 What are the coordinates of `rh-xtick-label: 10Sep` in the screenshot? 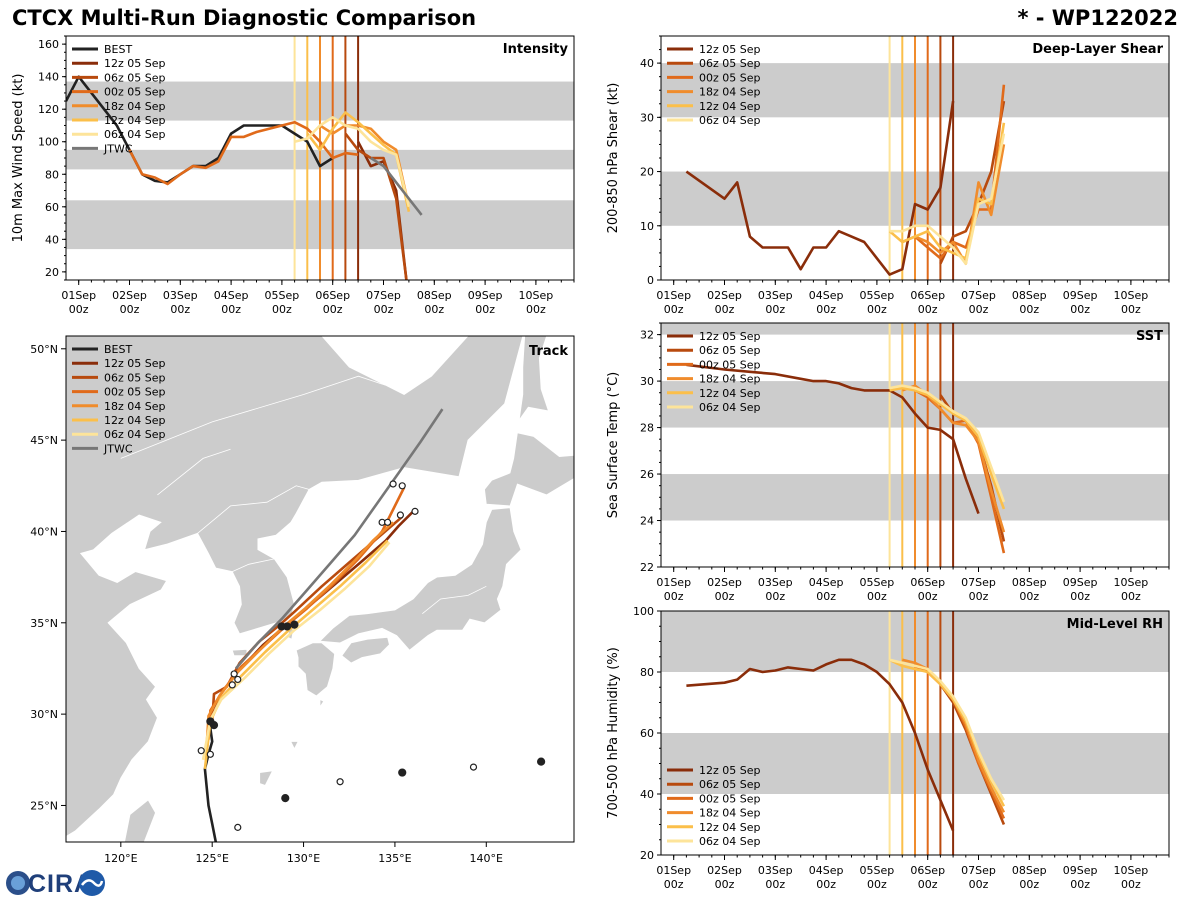 It's located at (1131, 870).